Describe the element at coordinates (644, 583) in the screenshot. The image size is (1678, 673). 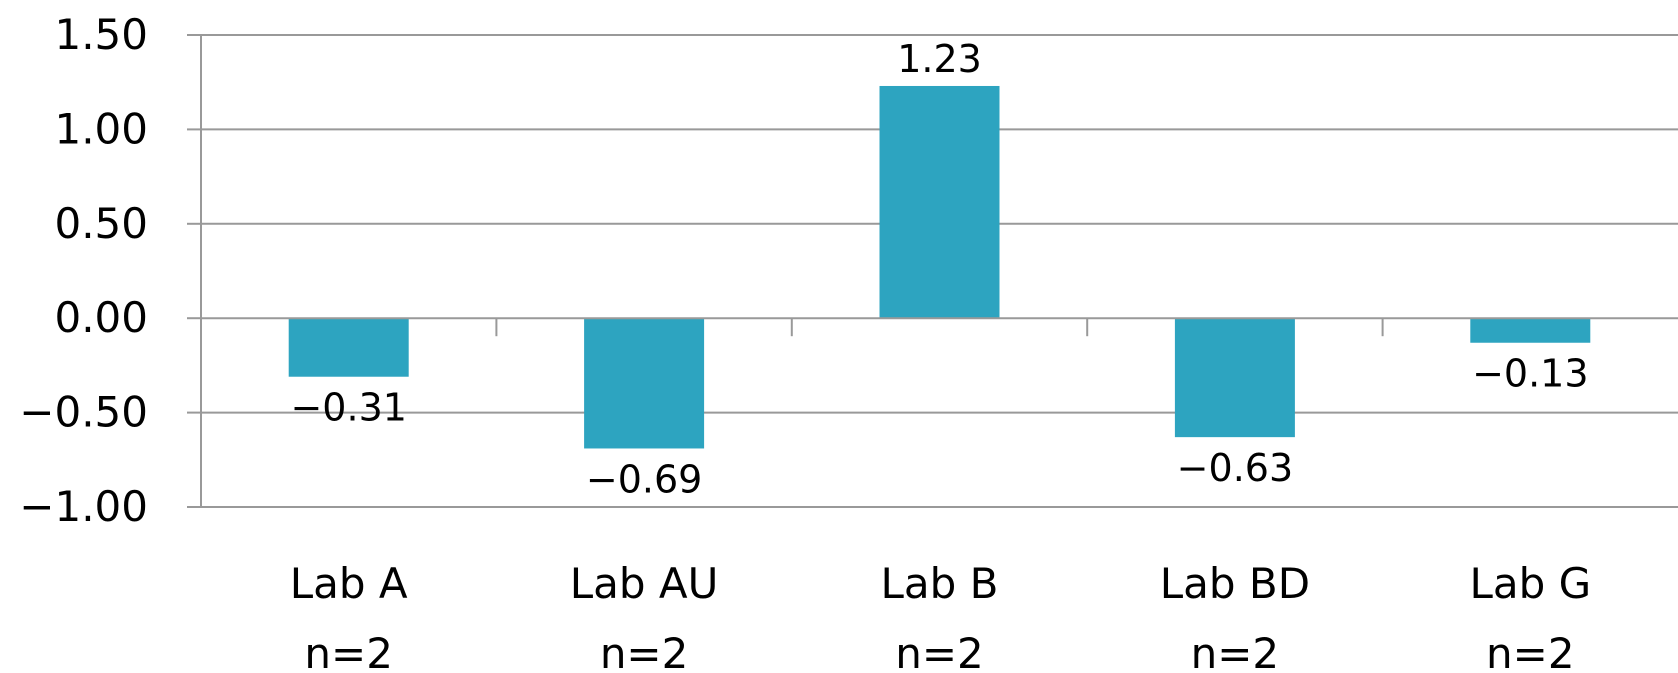
I see `x-category-label: Lab AU` at that location.